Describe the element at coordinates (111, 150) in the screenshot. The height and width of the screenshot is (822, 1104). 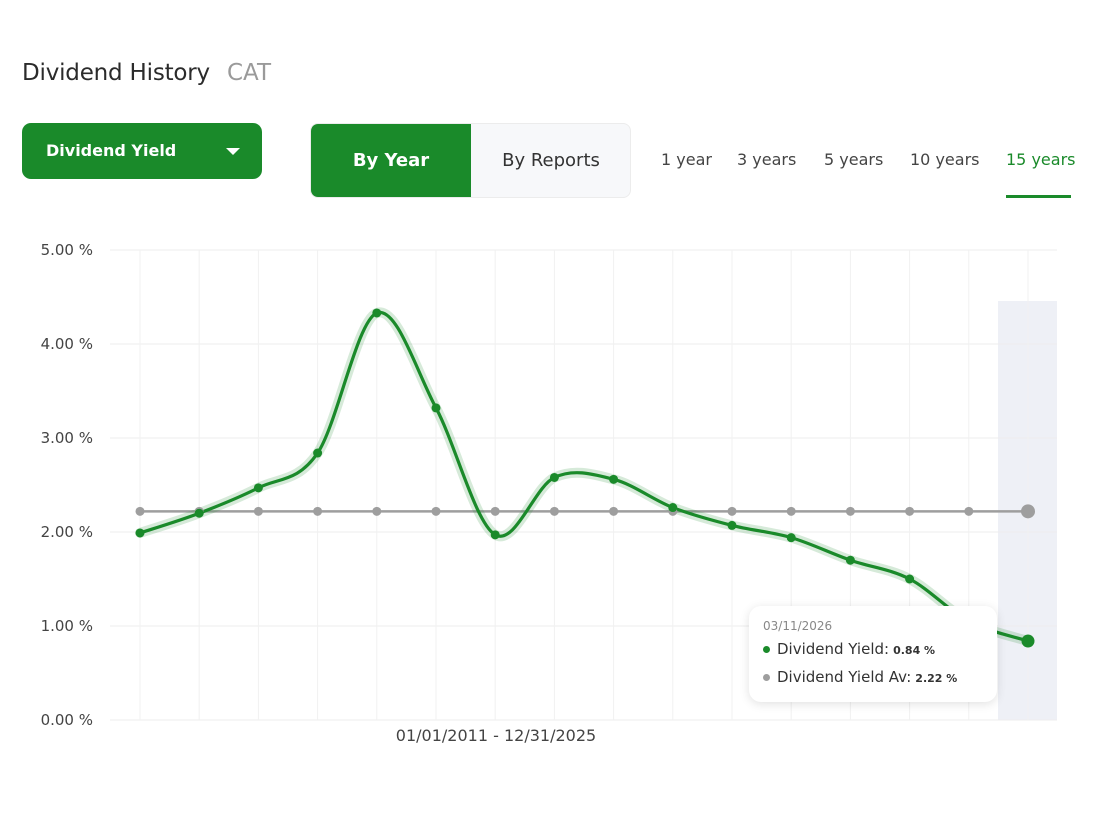
I see `metric-dropdown-value: Dividend Yield` at that location.